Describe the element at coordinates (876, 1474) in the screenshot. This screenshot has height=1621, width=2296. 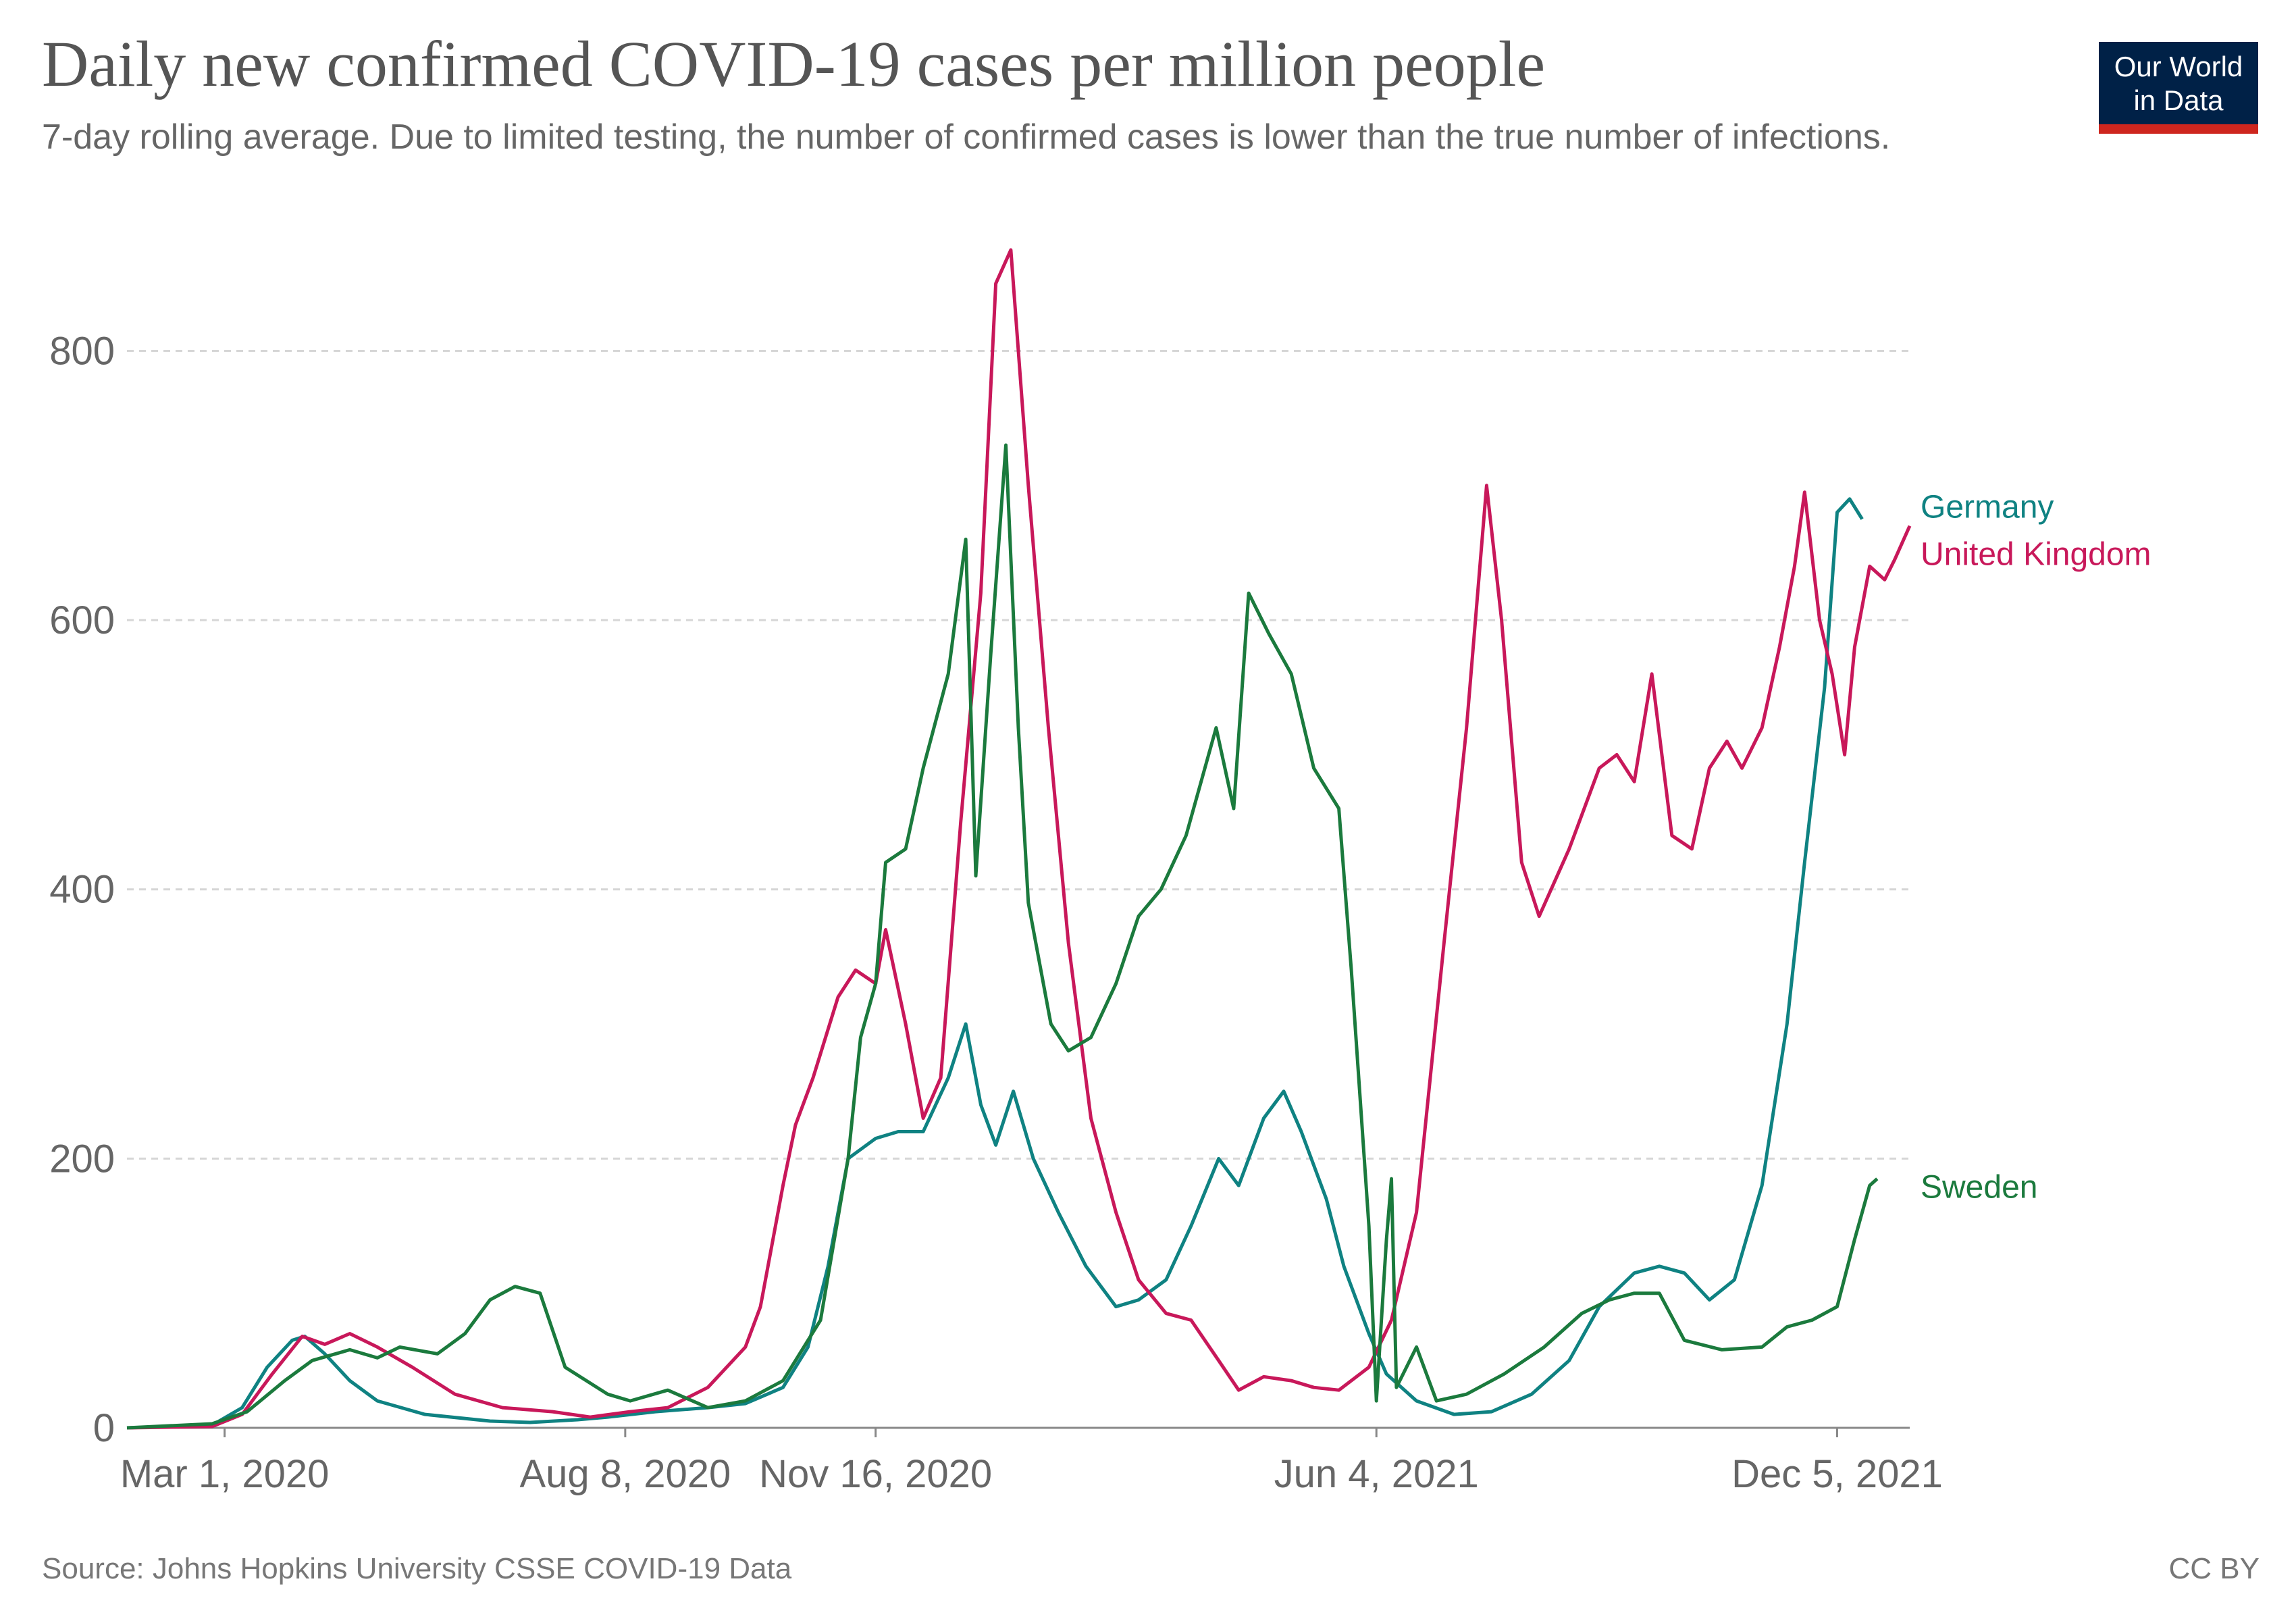
I see `x-tick-label-2: Nov 16, 2020` at that location.